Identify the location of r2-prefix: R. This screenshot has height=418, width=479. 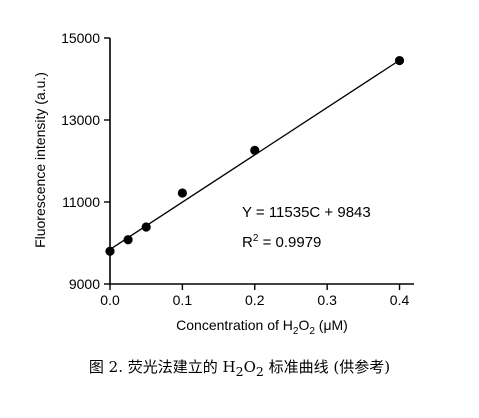
(247, 242).